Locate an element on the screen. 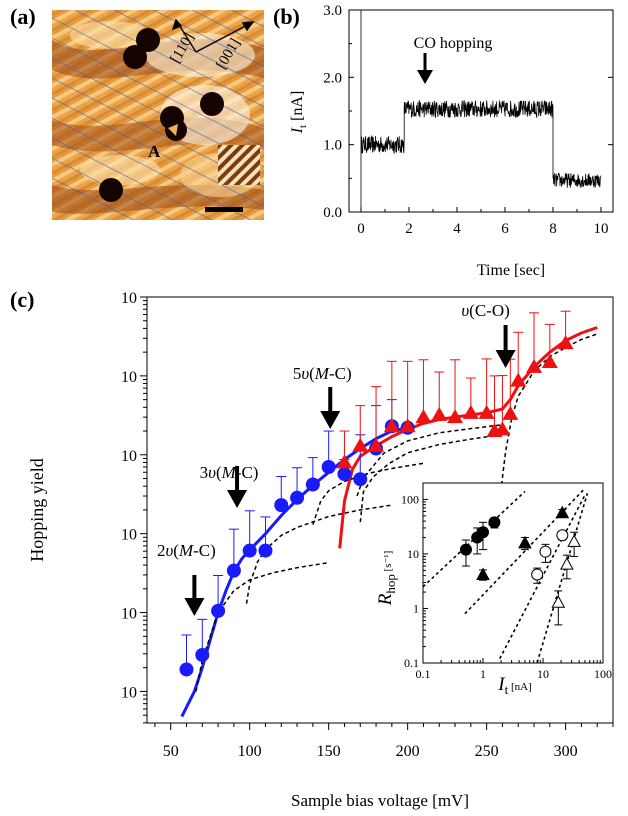 Image resolution: width=628 pixels, height=816 pixels. panel-label-b: (b) is located at coordinates (286, 16).